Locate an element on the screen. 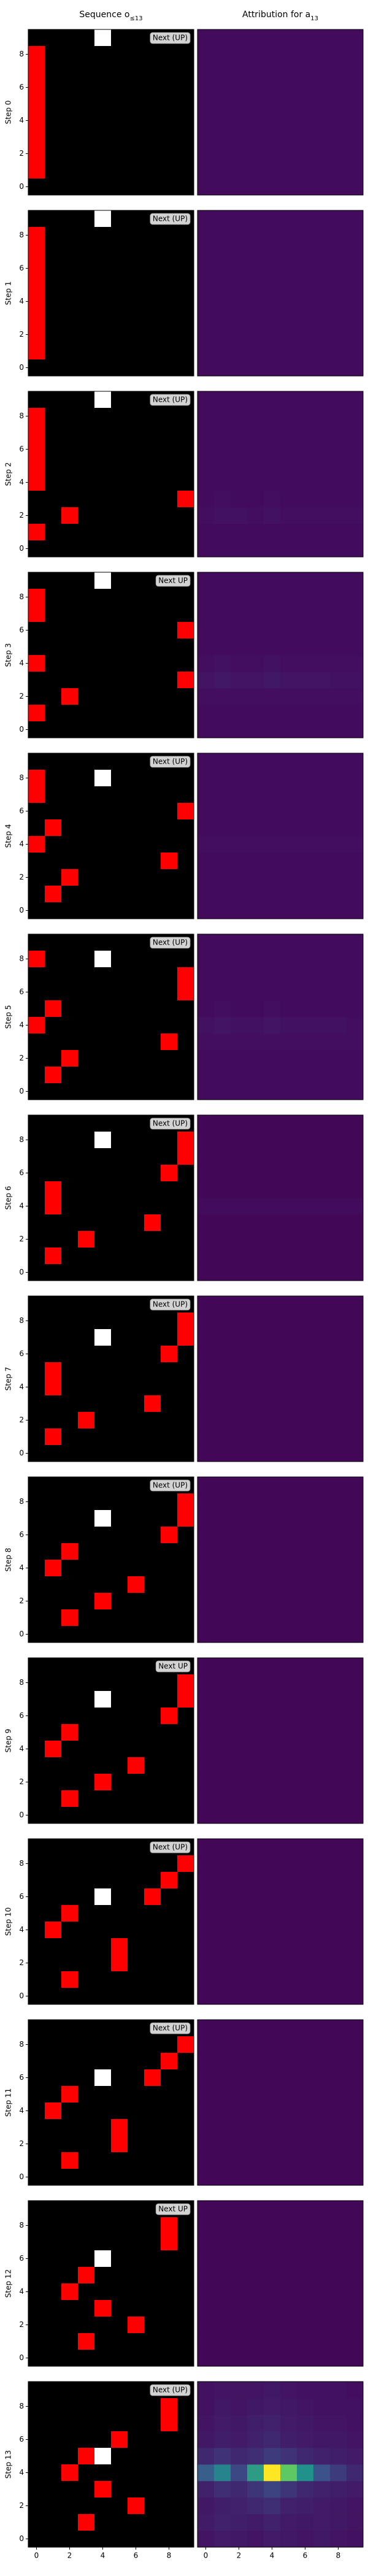  note-text: Next UP is located at coordinates (173, 581).